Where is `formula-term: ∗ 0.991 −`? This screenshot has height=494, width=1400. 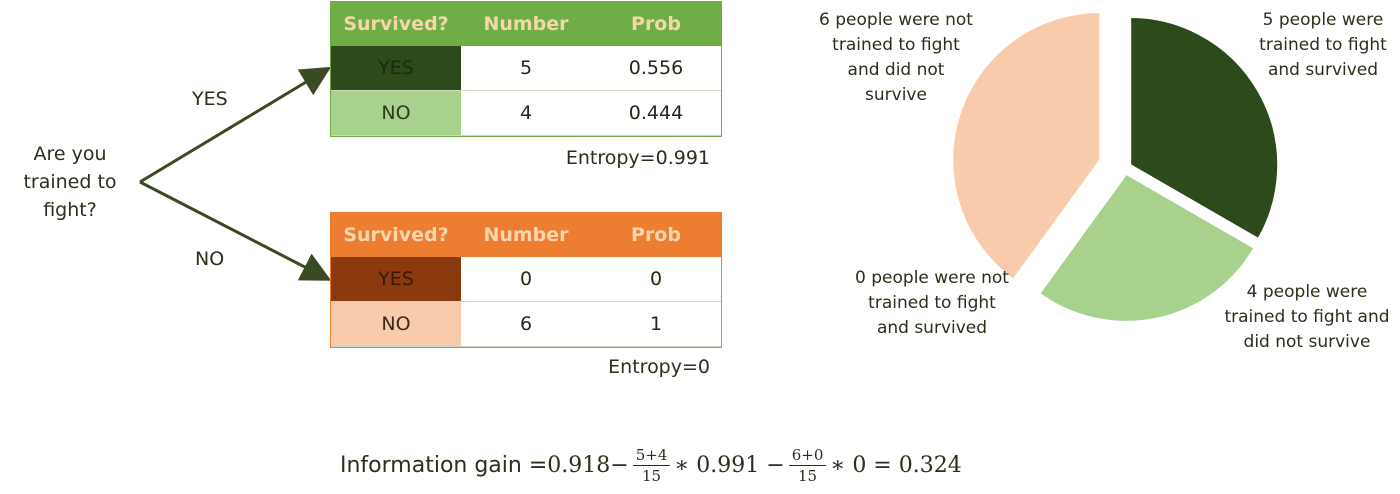 formula-term: ∗ 0.991 − is located at coordinates (729, 465).